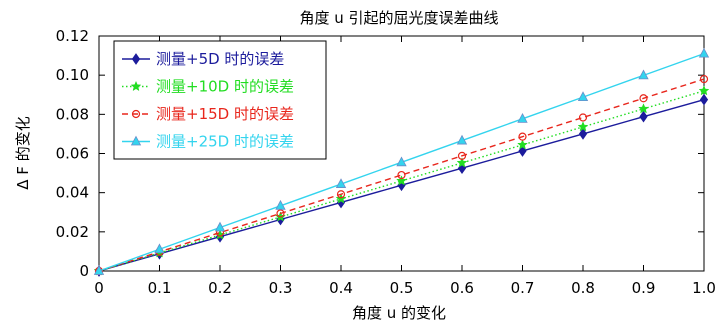  I want to click on legend-label: 测量+25D 时的误差, so click(225, 142).